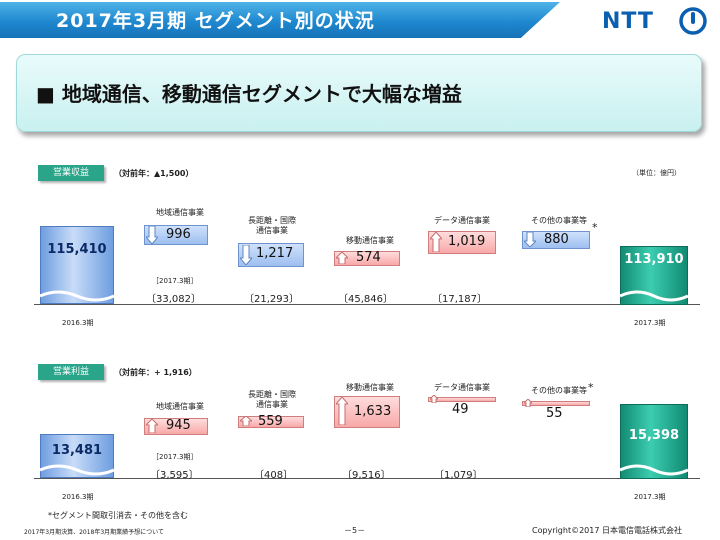  I want to click on profit-bracket-3: 〔9,516〕, so click(366, 475).